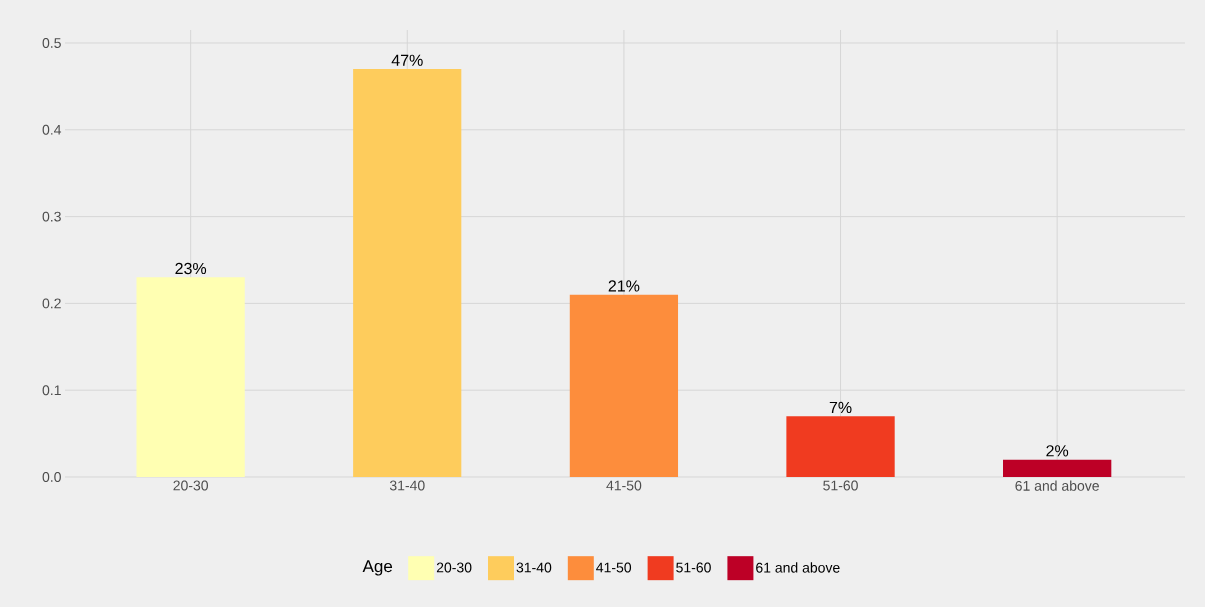  Describe the element at coordinates (614, 567) in the screenshot. I see `legend-label: 41-50` at that location.